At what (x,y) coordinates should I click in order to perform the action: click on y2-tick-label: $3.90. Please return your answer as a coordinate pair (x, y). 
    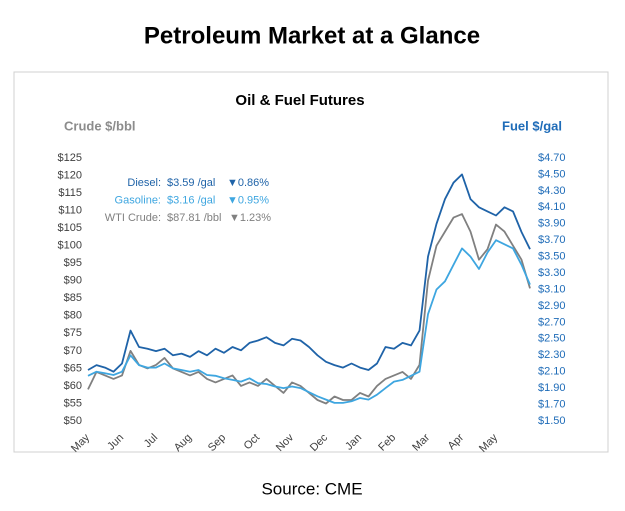
    Looking at the image, I should click on (552, 224).